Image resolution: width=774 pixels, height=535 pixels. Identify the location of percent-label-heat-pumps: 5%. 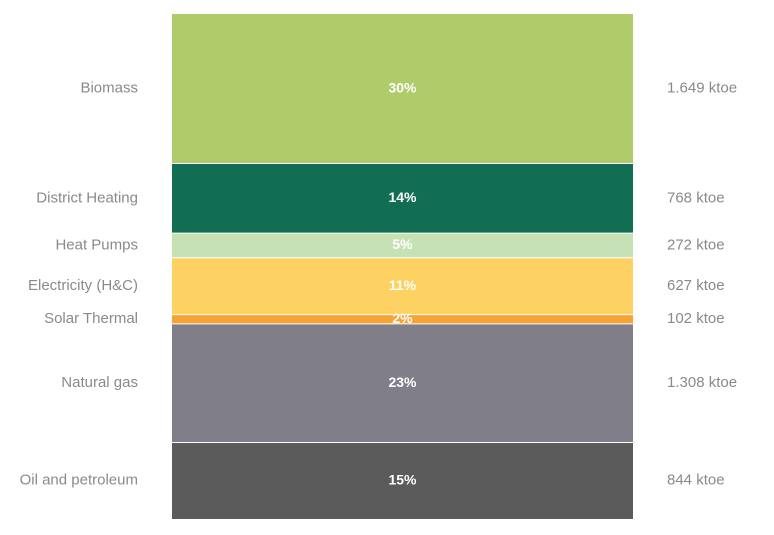
(402, 244).